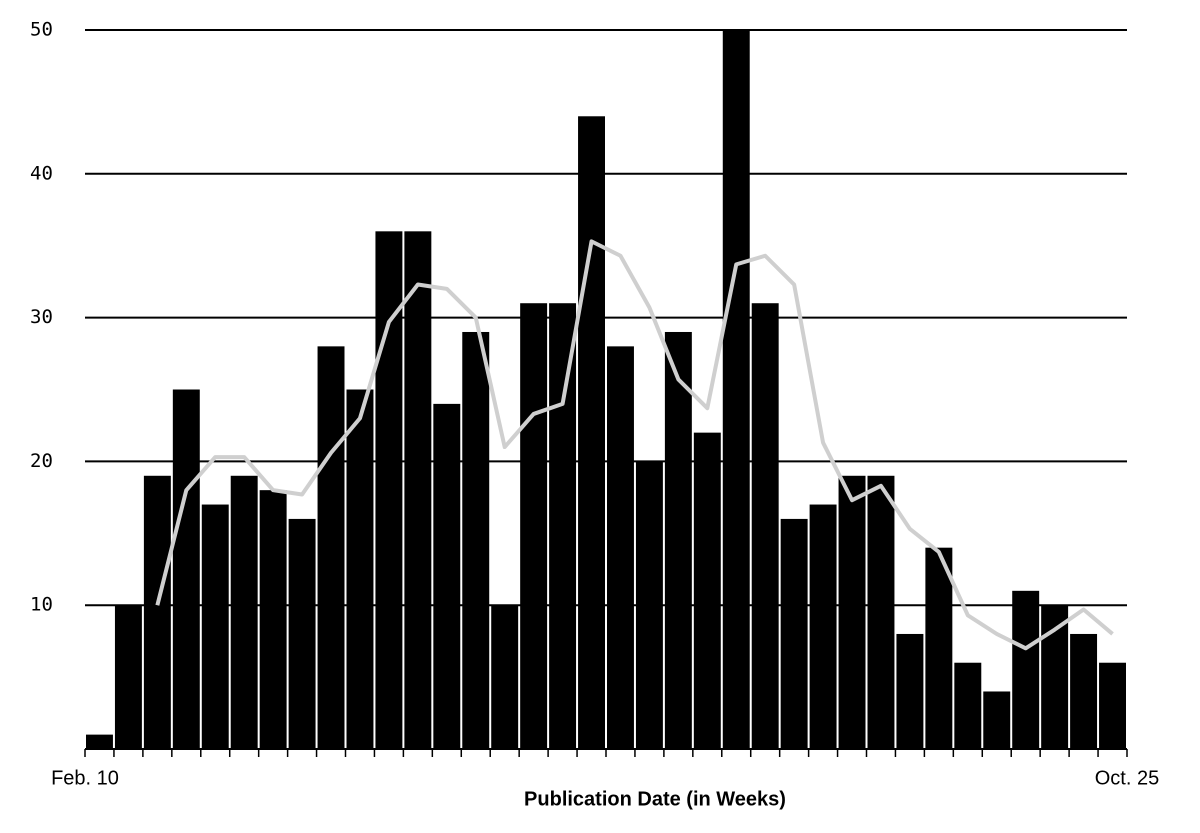  Describe the element at coordinates (1127, 778) in the screenshot. I see `x-tick-label: Oct. 25` at that location.